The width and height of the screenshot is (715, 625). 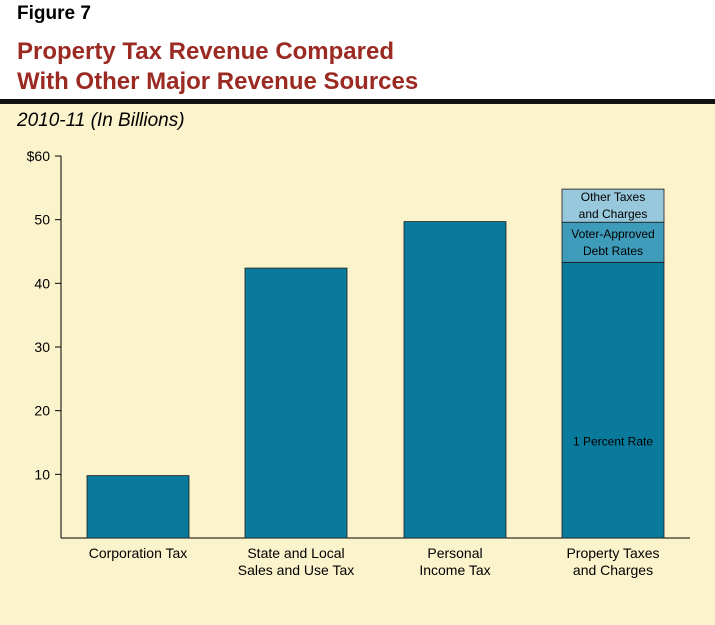 What do you see at coordinates (42, 474) in the screenshot?
I see `y-tick-label-10: 10` at bounding box center [42, 474].